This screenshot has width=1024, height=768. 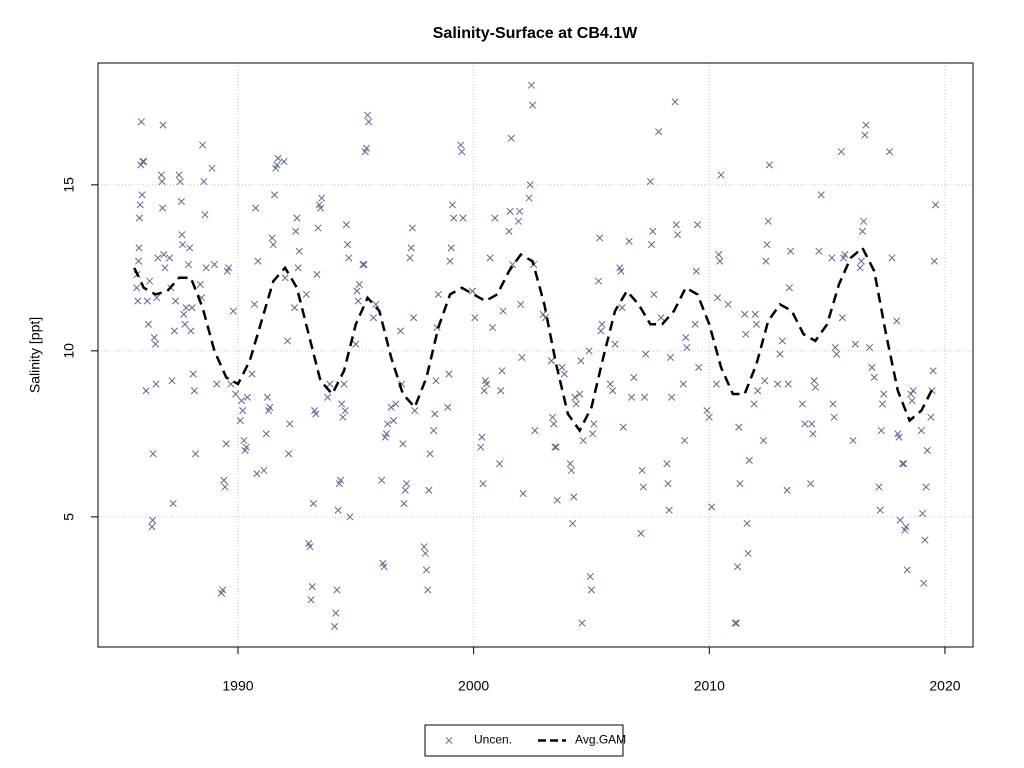 What do you see at coordinates (69, 185) in the screenshot?
I see `y-tick-label: 15` at bounding box center [69, 185].